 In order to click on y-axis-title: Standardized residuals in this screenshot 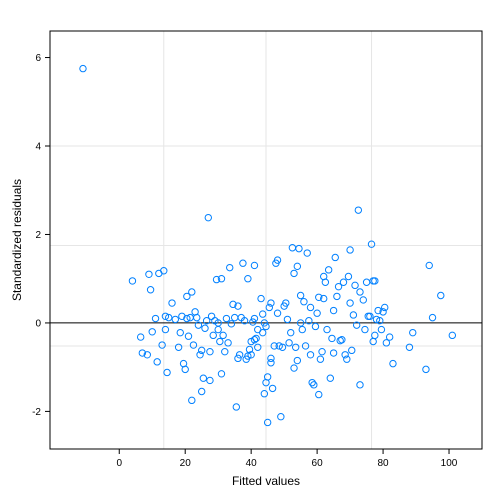, I will do `click(17, 240)`.